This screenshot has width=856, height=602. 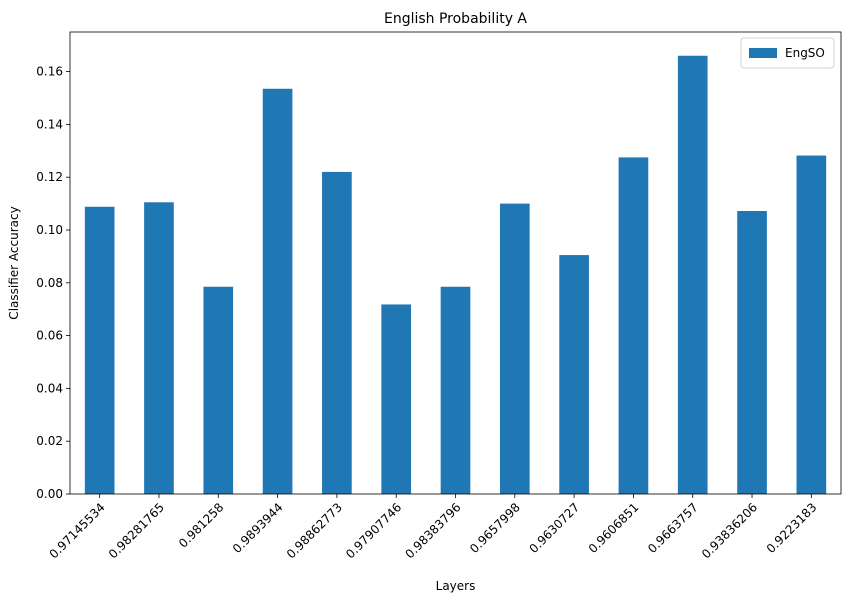 I want to click on y-tick-label: 0.00, so click(x=49, y=494).